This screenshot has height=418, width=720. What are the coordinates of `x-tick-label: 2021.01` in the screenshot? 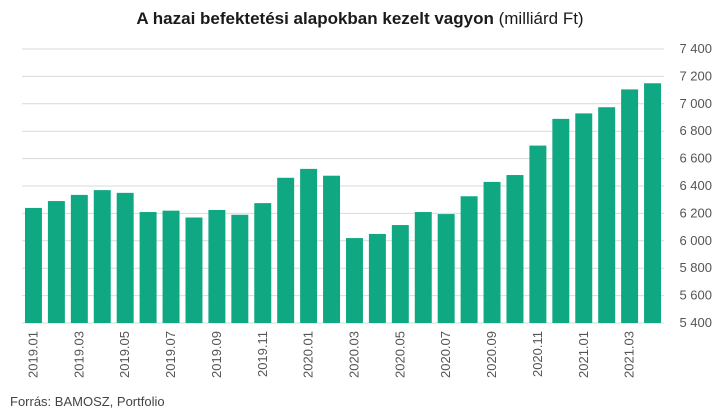 It's located at (583, 354).